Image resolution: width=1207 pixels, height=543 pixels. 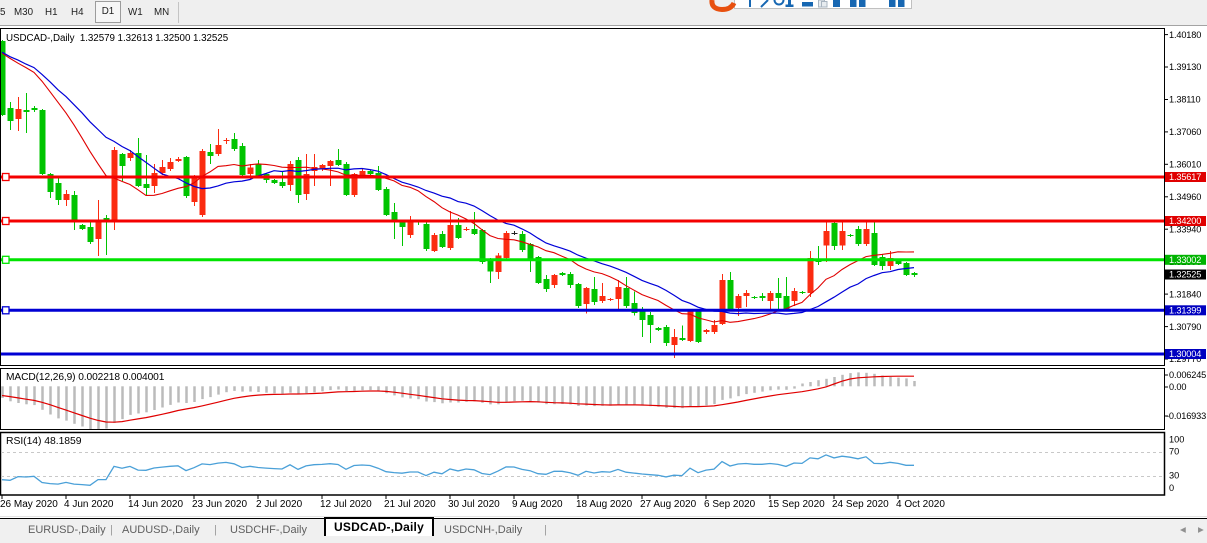 What do you see at coordinates (474, 504) in the screenshot?
I see `svg-text: 30 Jul 2020` at bounding box center [474, 504].